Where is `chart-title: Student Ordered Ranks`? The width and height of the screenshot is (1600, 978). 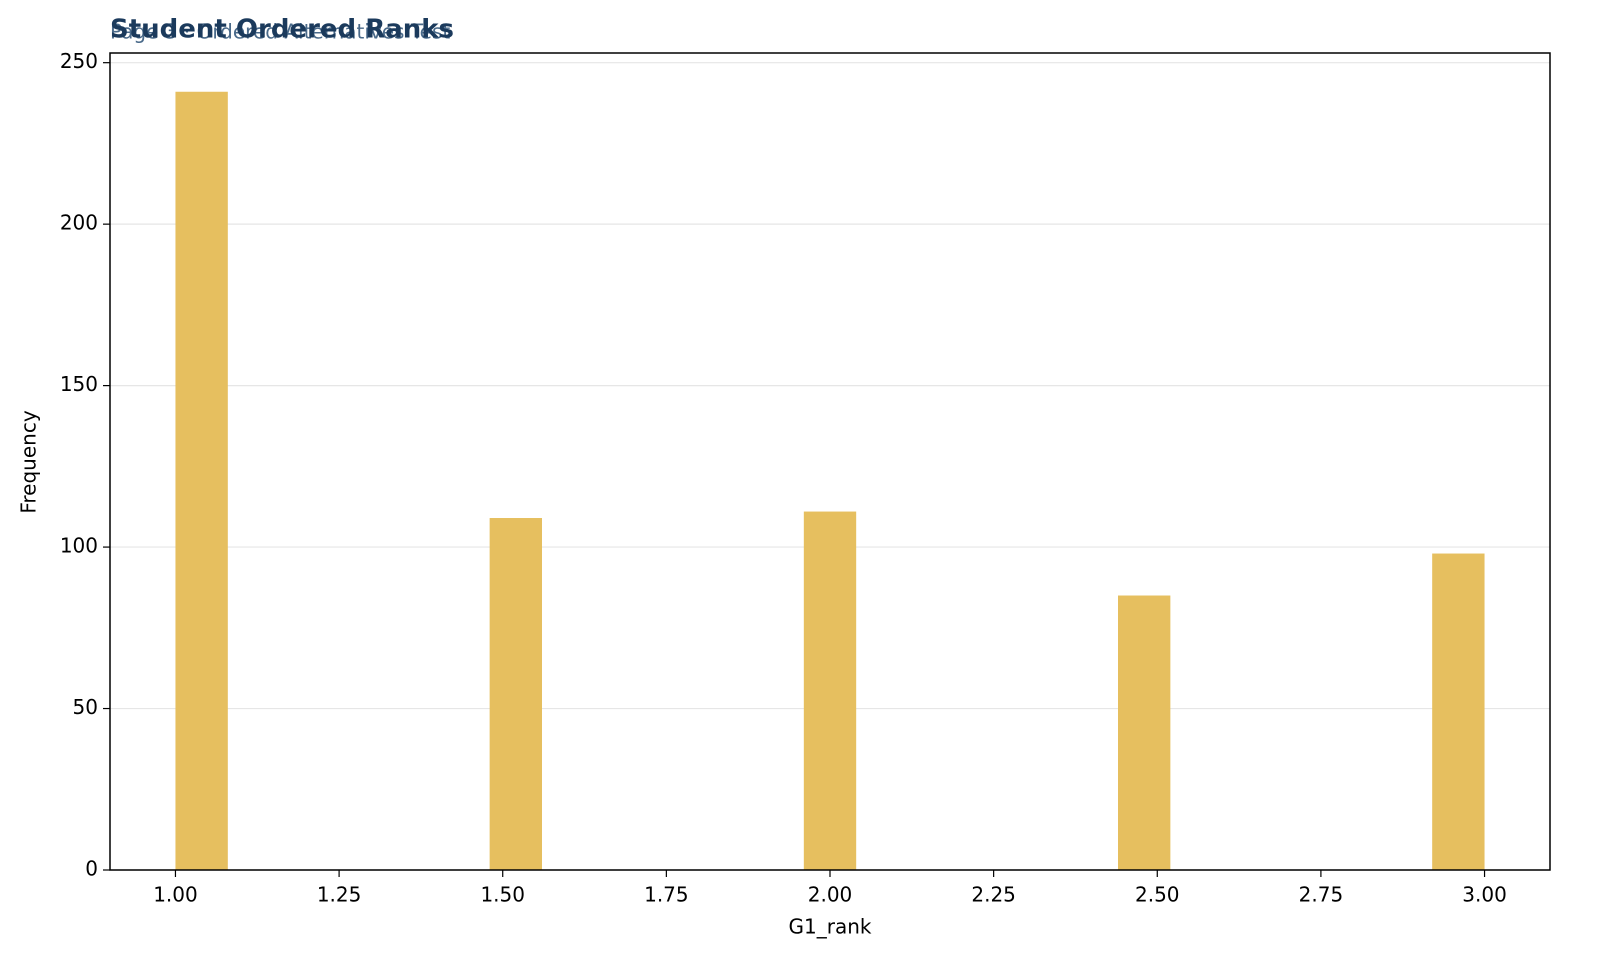
chart-title: Student Ordered Ranks is located at coordinates (282, 30).